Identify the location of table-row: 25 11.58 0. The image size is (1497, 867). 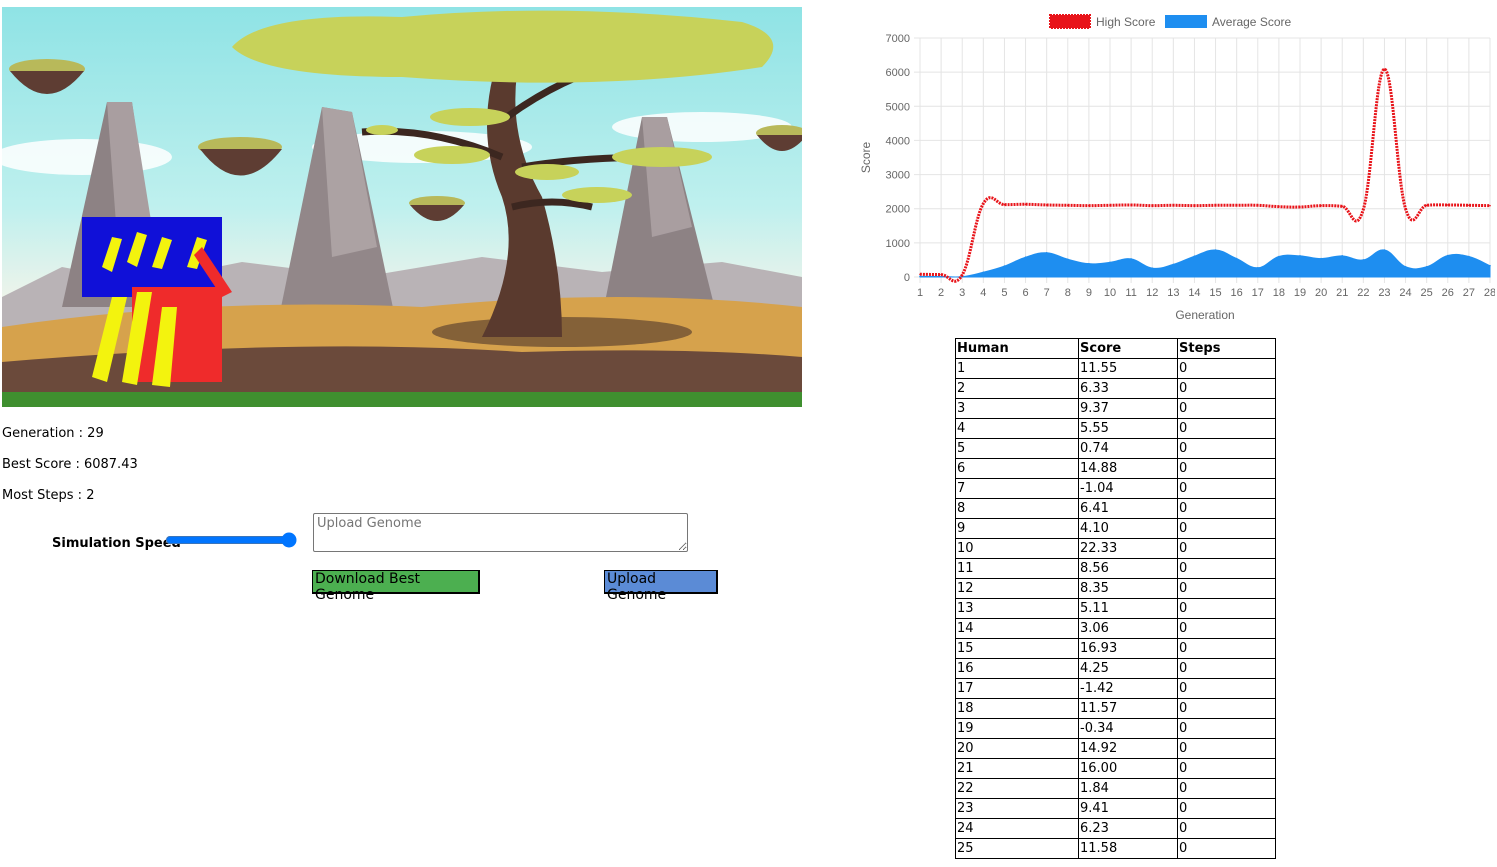
(1115, 848).